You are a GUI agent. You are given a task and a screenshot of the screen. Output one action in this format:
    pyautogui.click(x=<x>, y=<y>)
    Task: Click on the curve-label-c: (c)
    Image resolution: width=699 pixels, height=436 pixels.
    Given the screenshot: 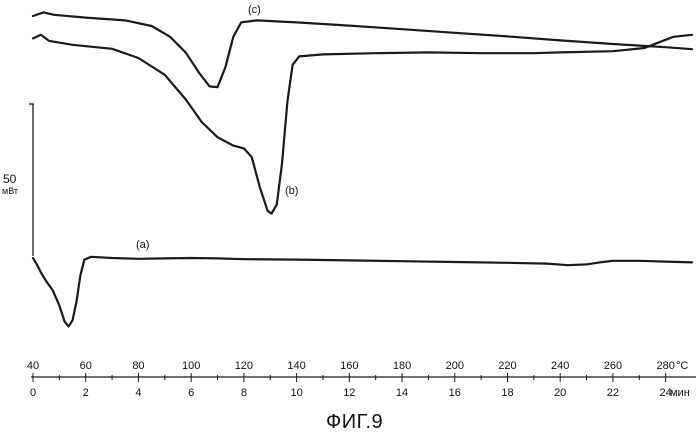 What is the action you would take?
    pyautogui.click(x=254, y=10)
    